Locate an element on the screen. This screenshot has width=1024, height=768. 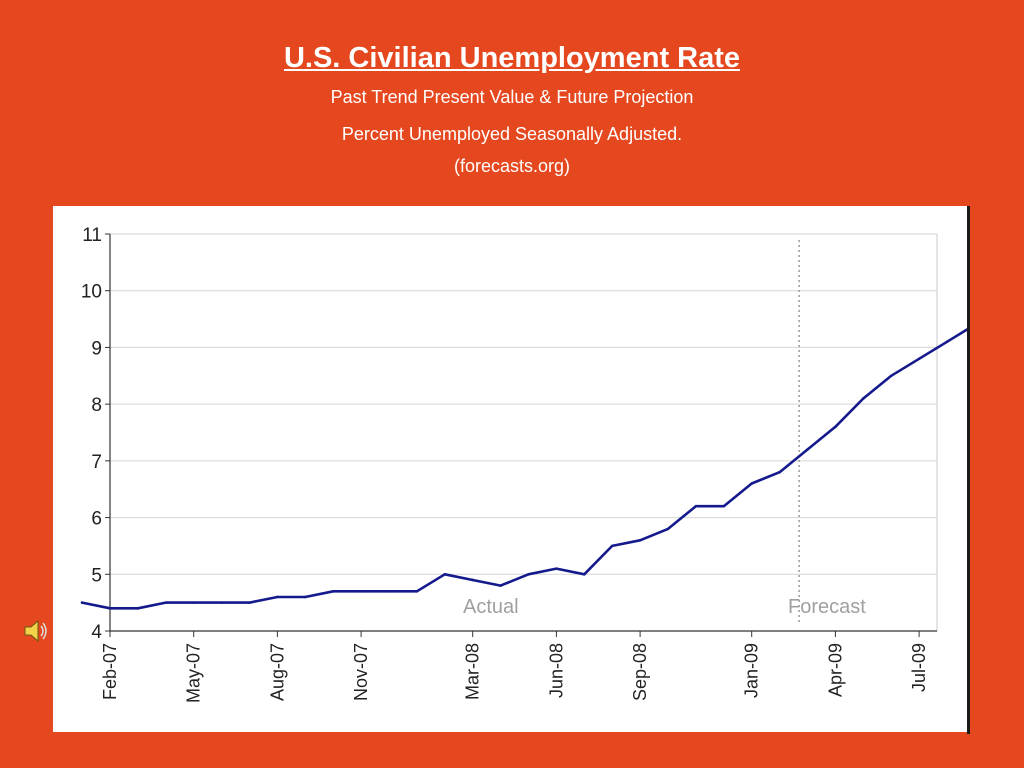
y-tick-label: 9 is located at coordinates (96, 348).